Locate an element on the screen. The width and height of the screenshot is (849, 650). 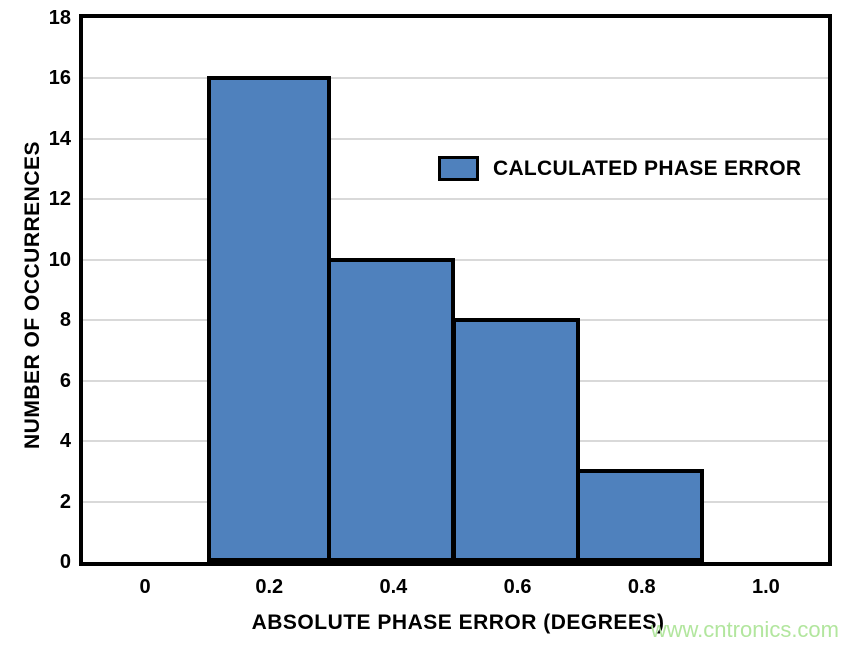
y-tick-label-18: 18 is located at coordinates (59, 18).